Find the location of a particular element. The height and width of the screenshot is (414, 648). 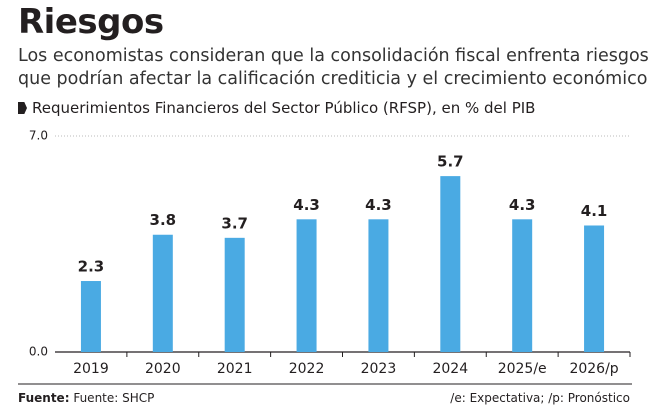

y-tick-label: 0.0 is located at coordinates (38, 352).